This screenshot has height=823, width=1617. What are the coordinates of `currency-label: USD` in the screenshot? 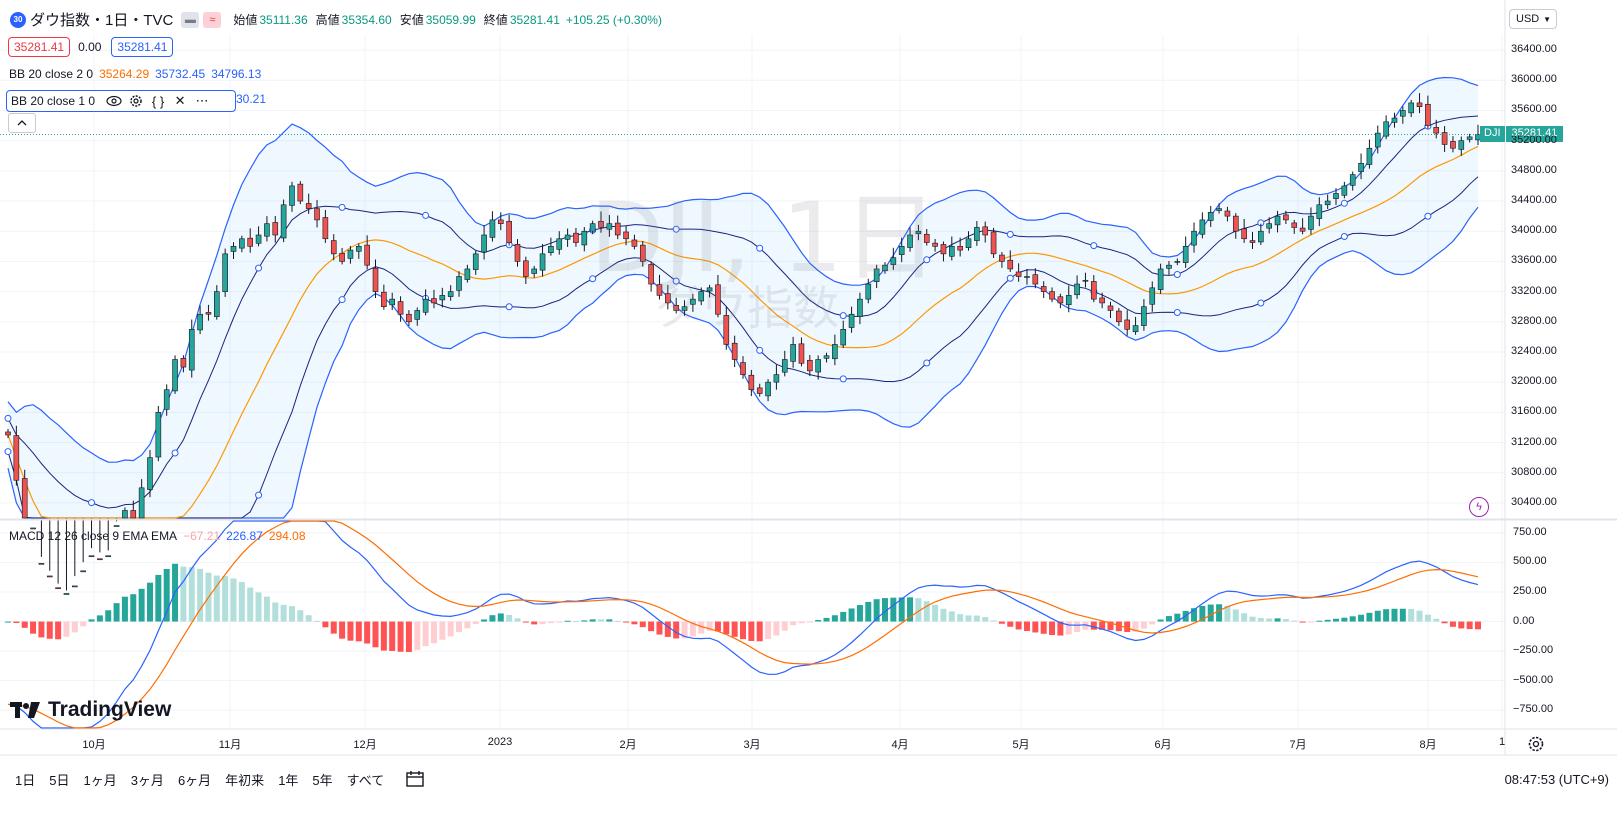 It's located at (1528, 19).